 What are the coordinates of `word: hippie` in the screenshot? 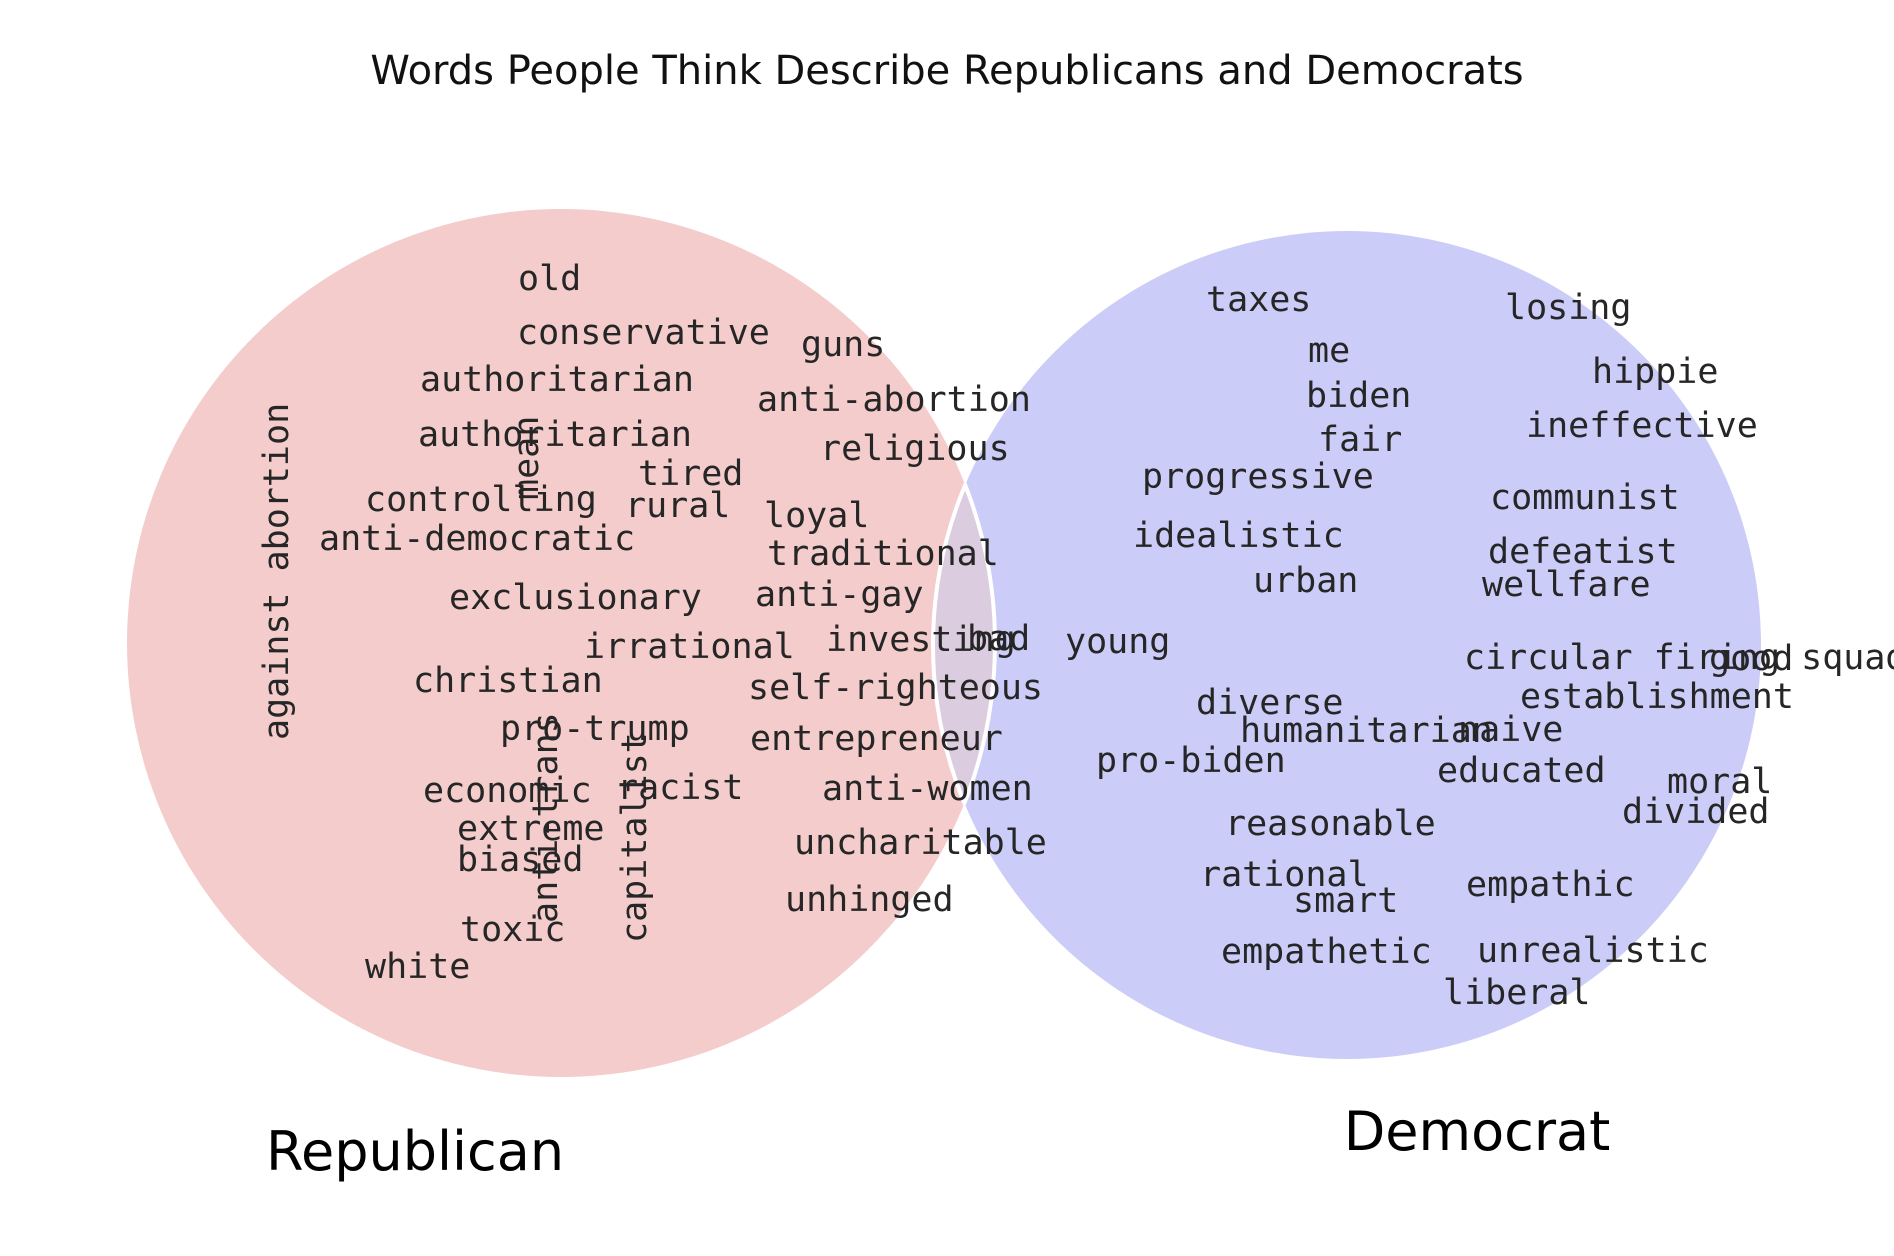 It's located at (1655, 372).